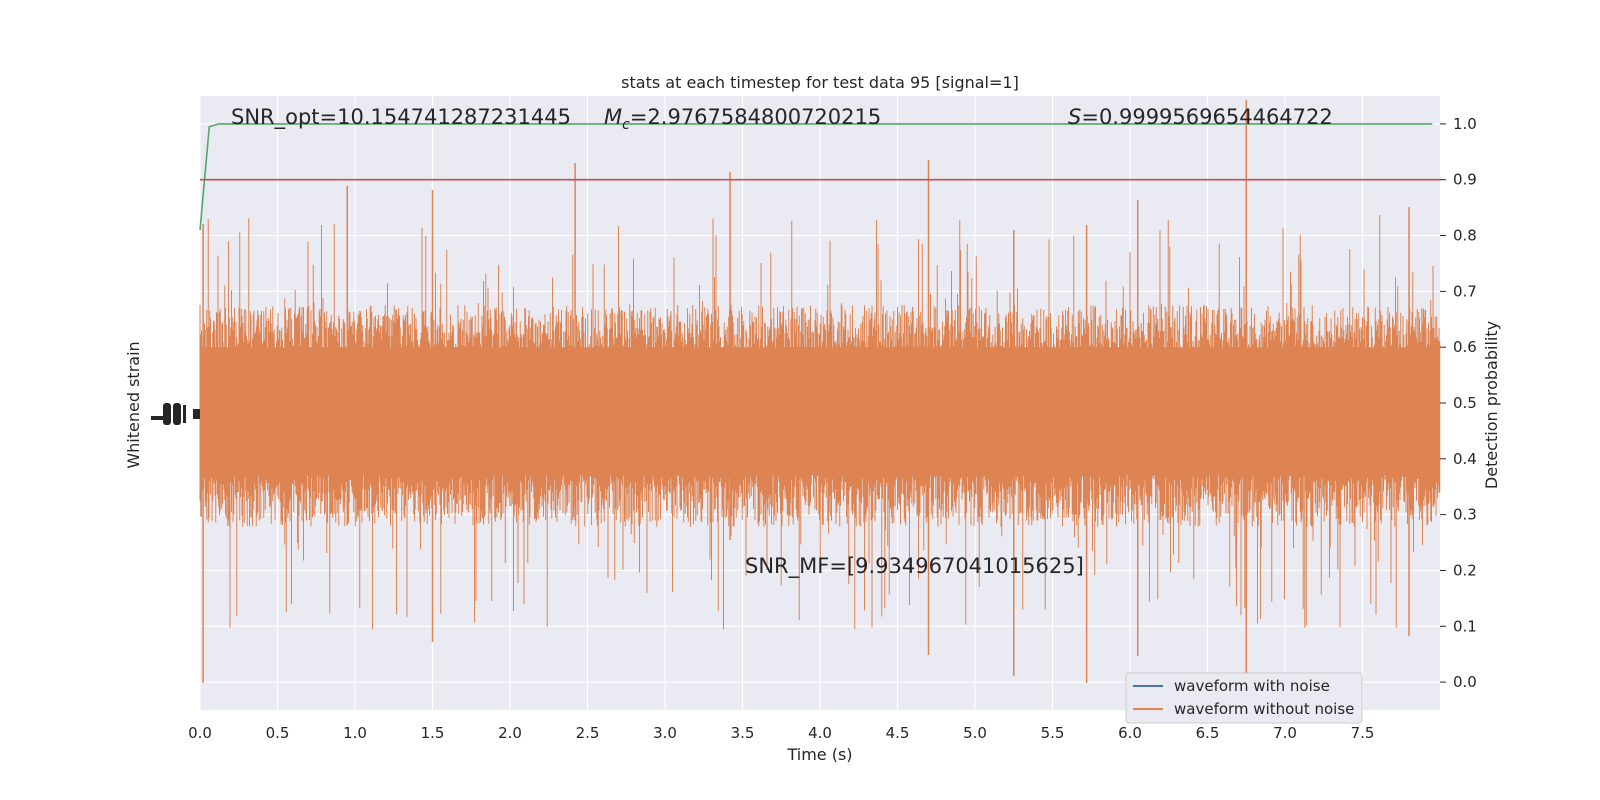  Describe the element at coordinates (1465, 459) in the screenshot. I see `y-right-tick-label: 0.4` at that location.